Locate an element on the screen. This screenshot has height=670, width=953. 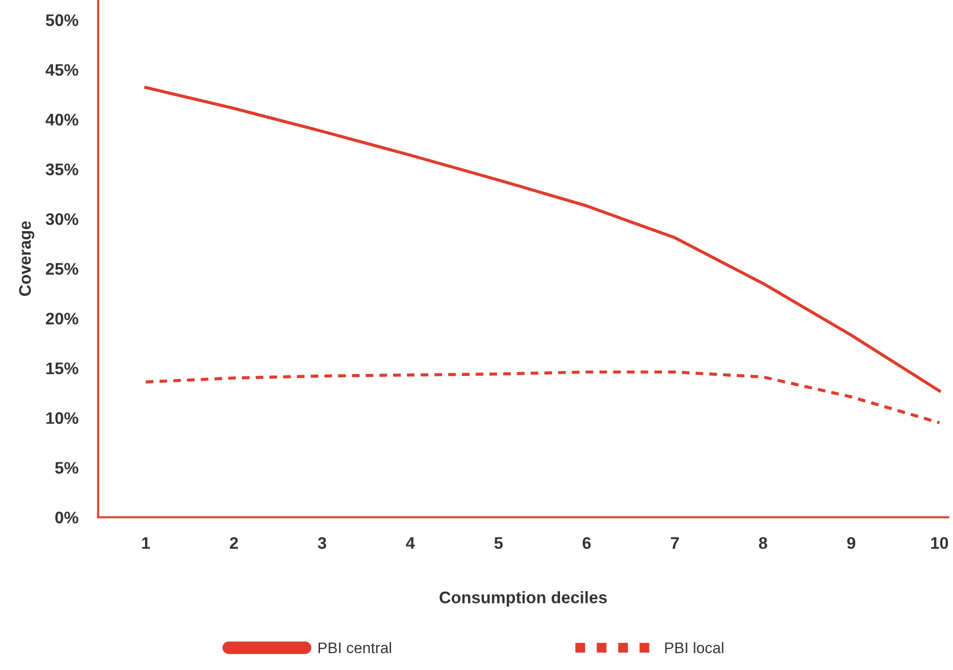
x-axis-title: Consumption deciles is located at coordinates (523, 599).